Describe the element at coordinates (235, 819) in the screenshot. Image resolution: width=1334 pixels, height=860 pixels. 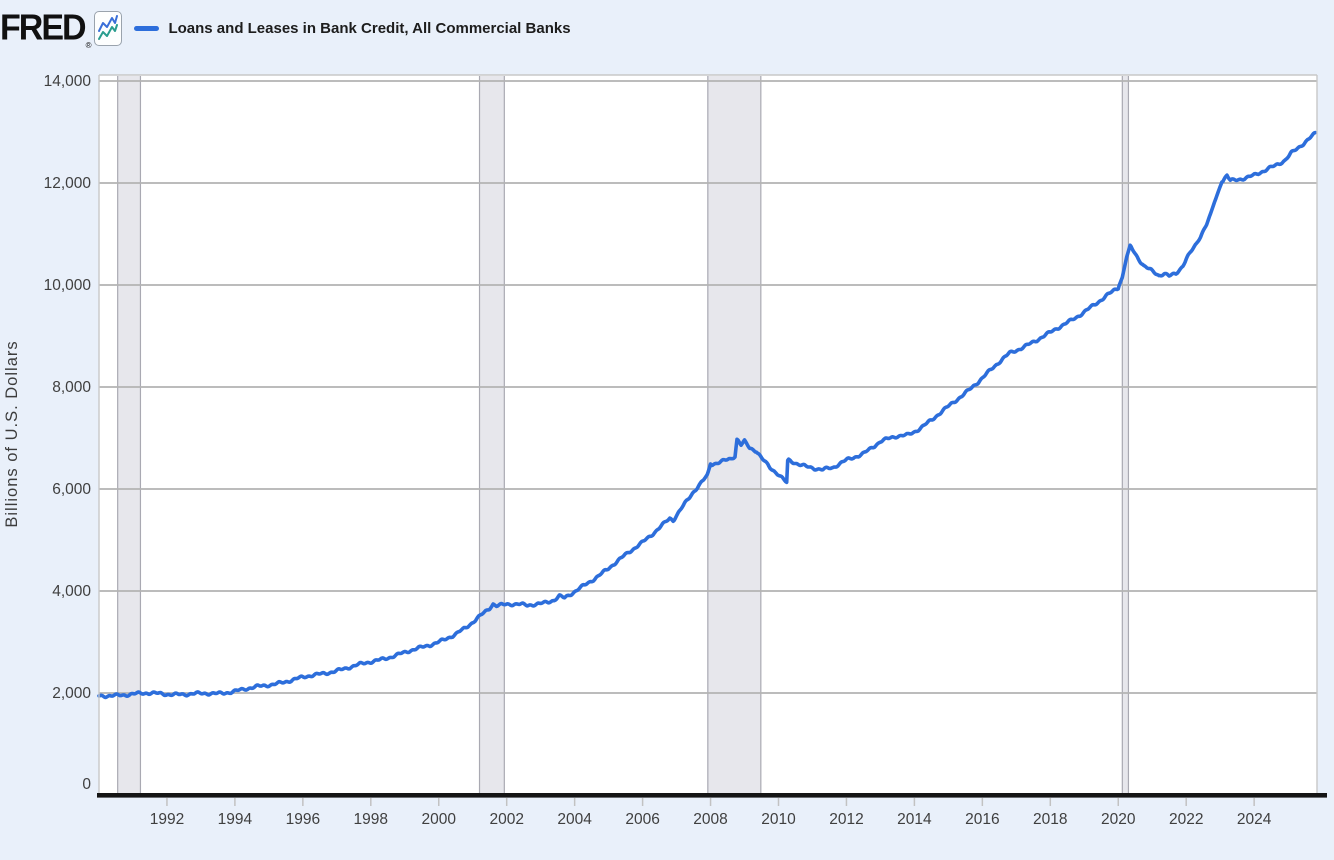
I see `x-tick-label: 1994` at that location.